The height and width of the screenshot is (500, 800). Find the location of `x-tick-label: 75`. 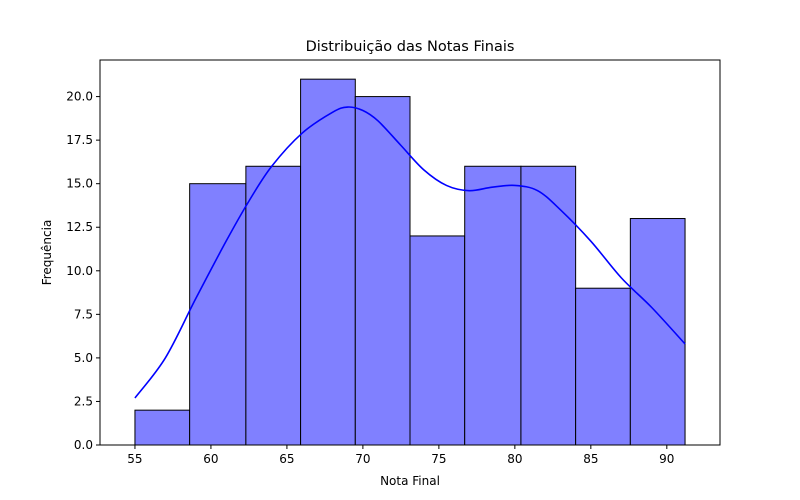

x-tick-label: 75 is located at coordinates (438, 459).